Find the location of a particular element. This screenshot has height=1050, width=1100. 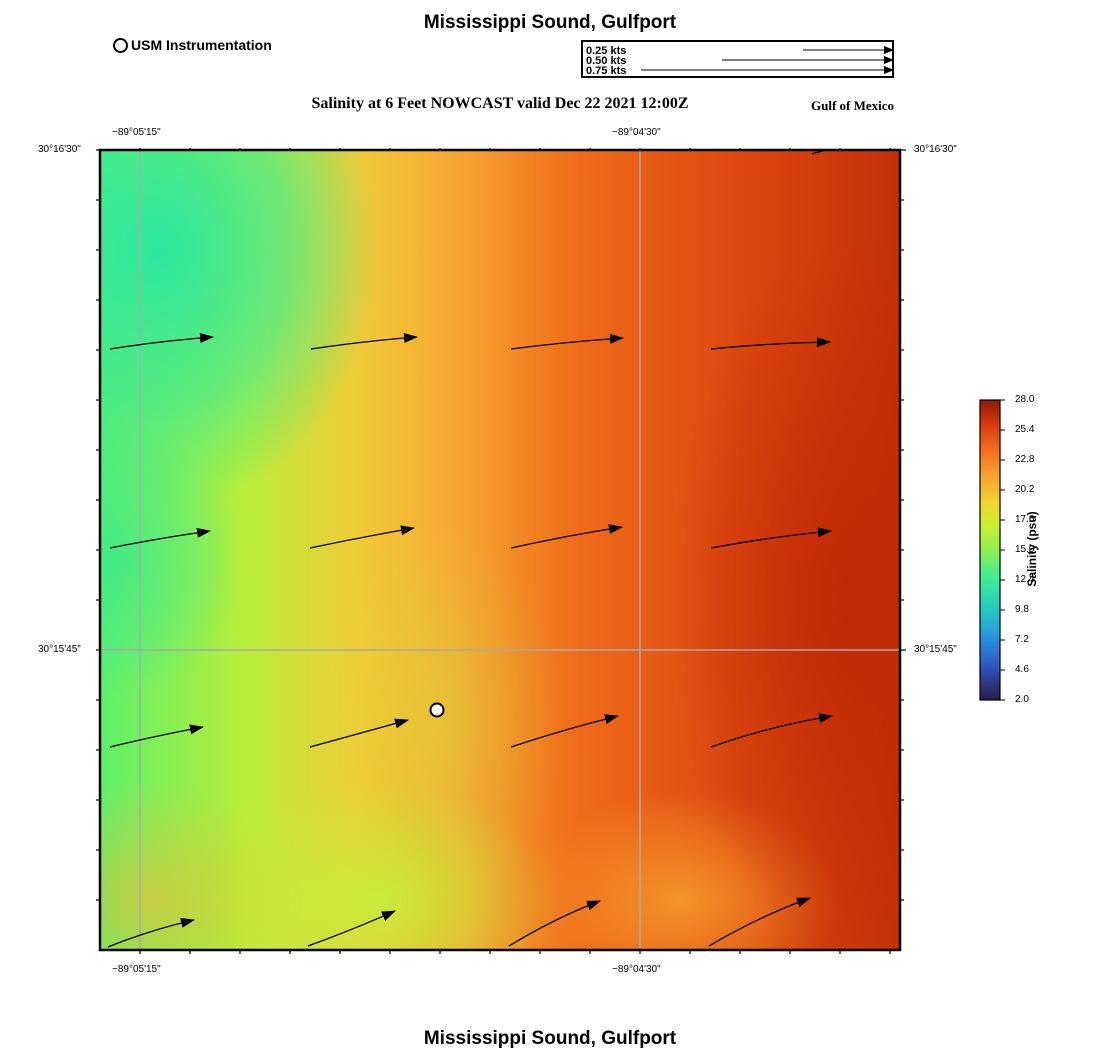

lat-tick-left-2: 30°15'45" is located at coordinates (59, 649).